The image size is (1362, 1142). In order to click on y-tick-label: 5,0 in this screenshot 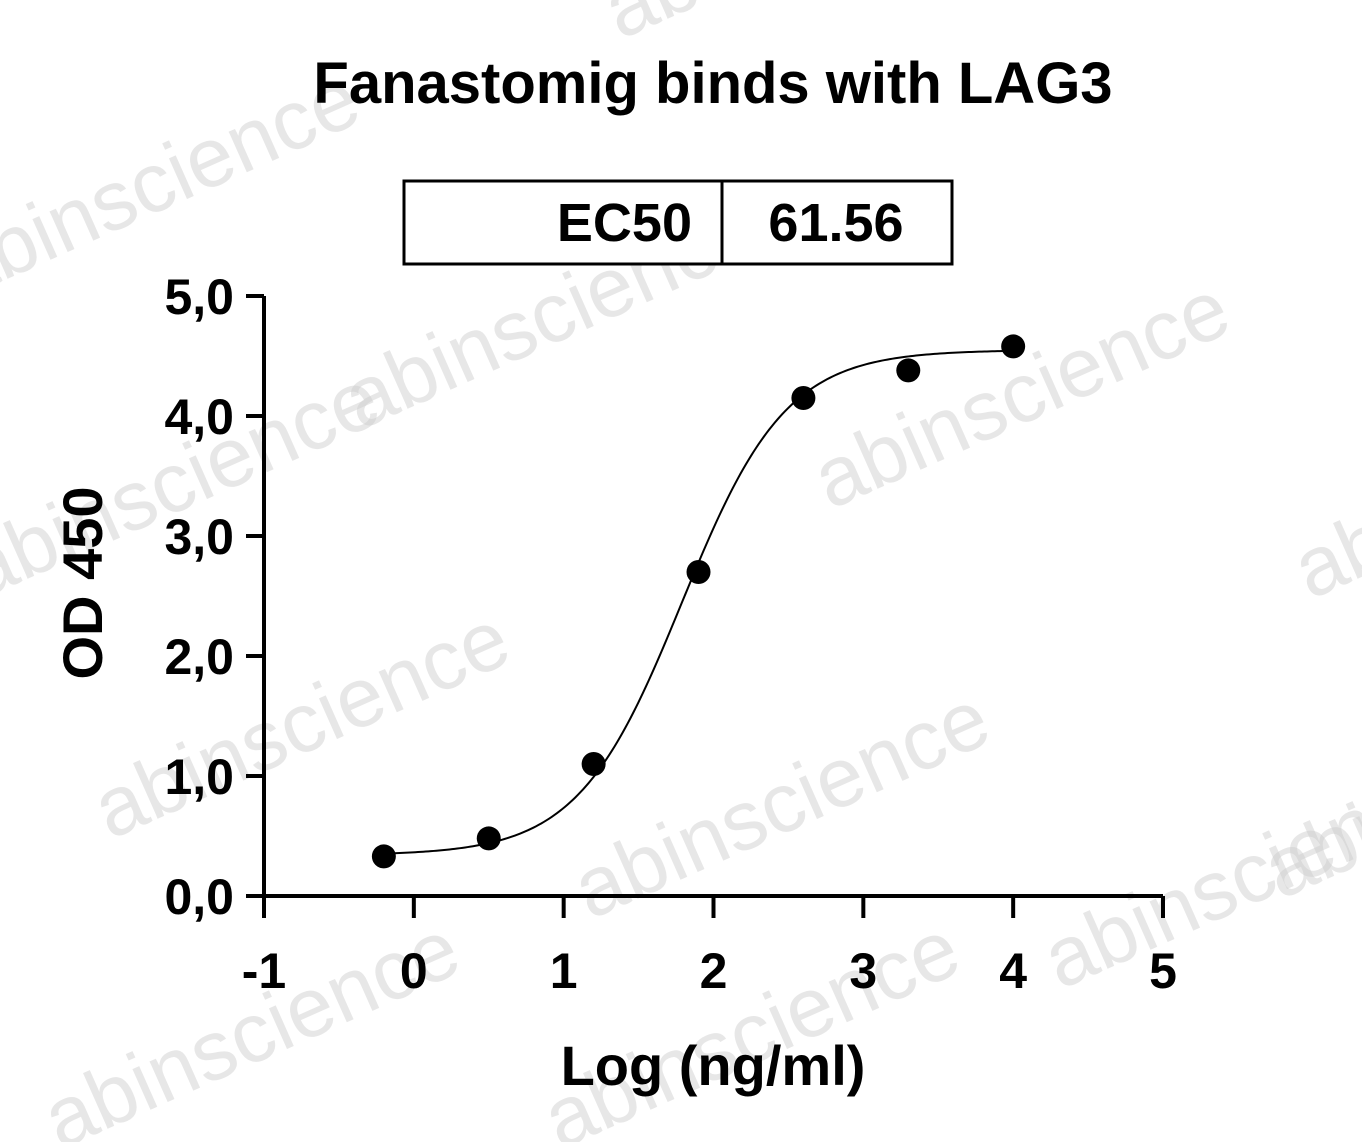, I will do `click(199, 297)`.